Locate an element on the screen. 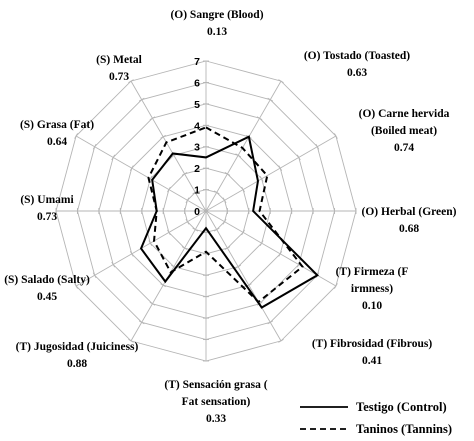  axis-label-9: (S) Umami is located at coordinates (47, 200).